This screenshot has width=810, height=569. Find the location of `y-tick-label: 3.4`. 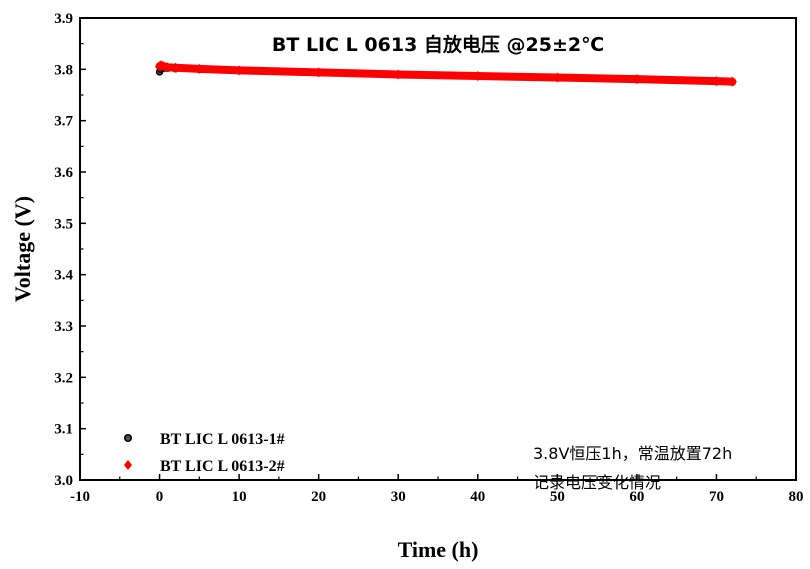

y-tick-label: 3.4 is located at coordinates (63, 276).